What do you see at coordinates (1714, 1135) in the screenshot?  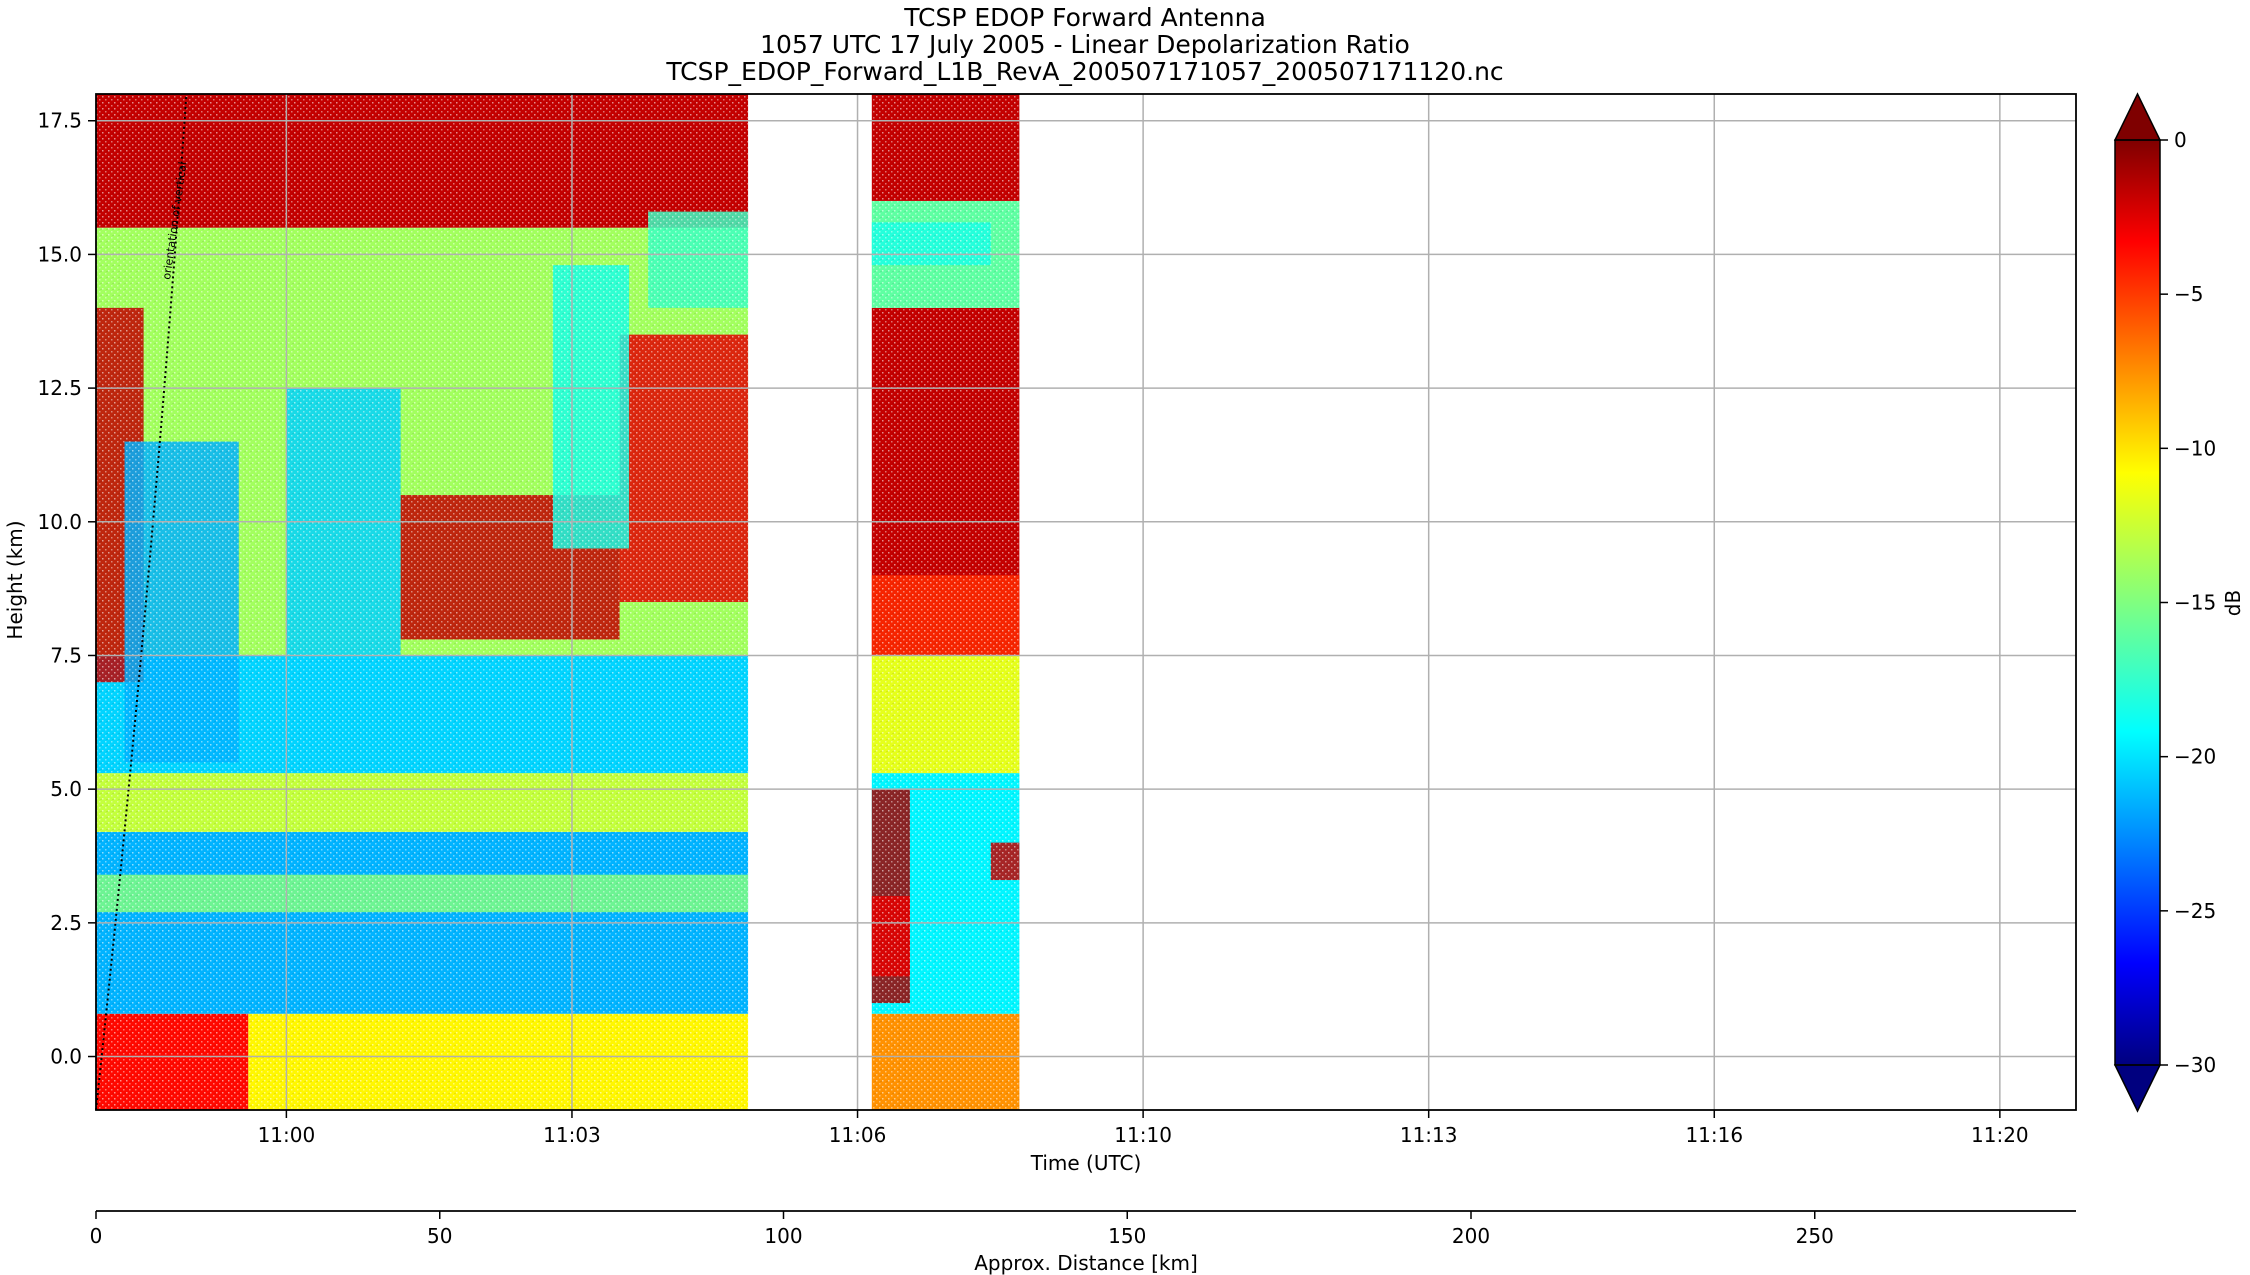 I see `x-tick-label-5: 11:16` at bounding box center [1714, 1135].